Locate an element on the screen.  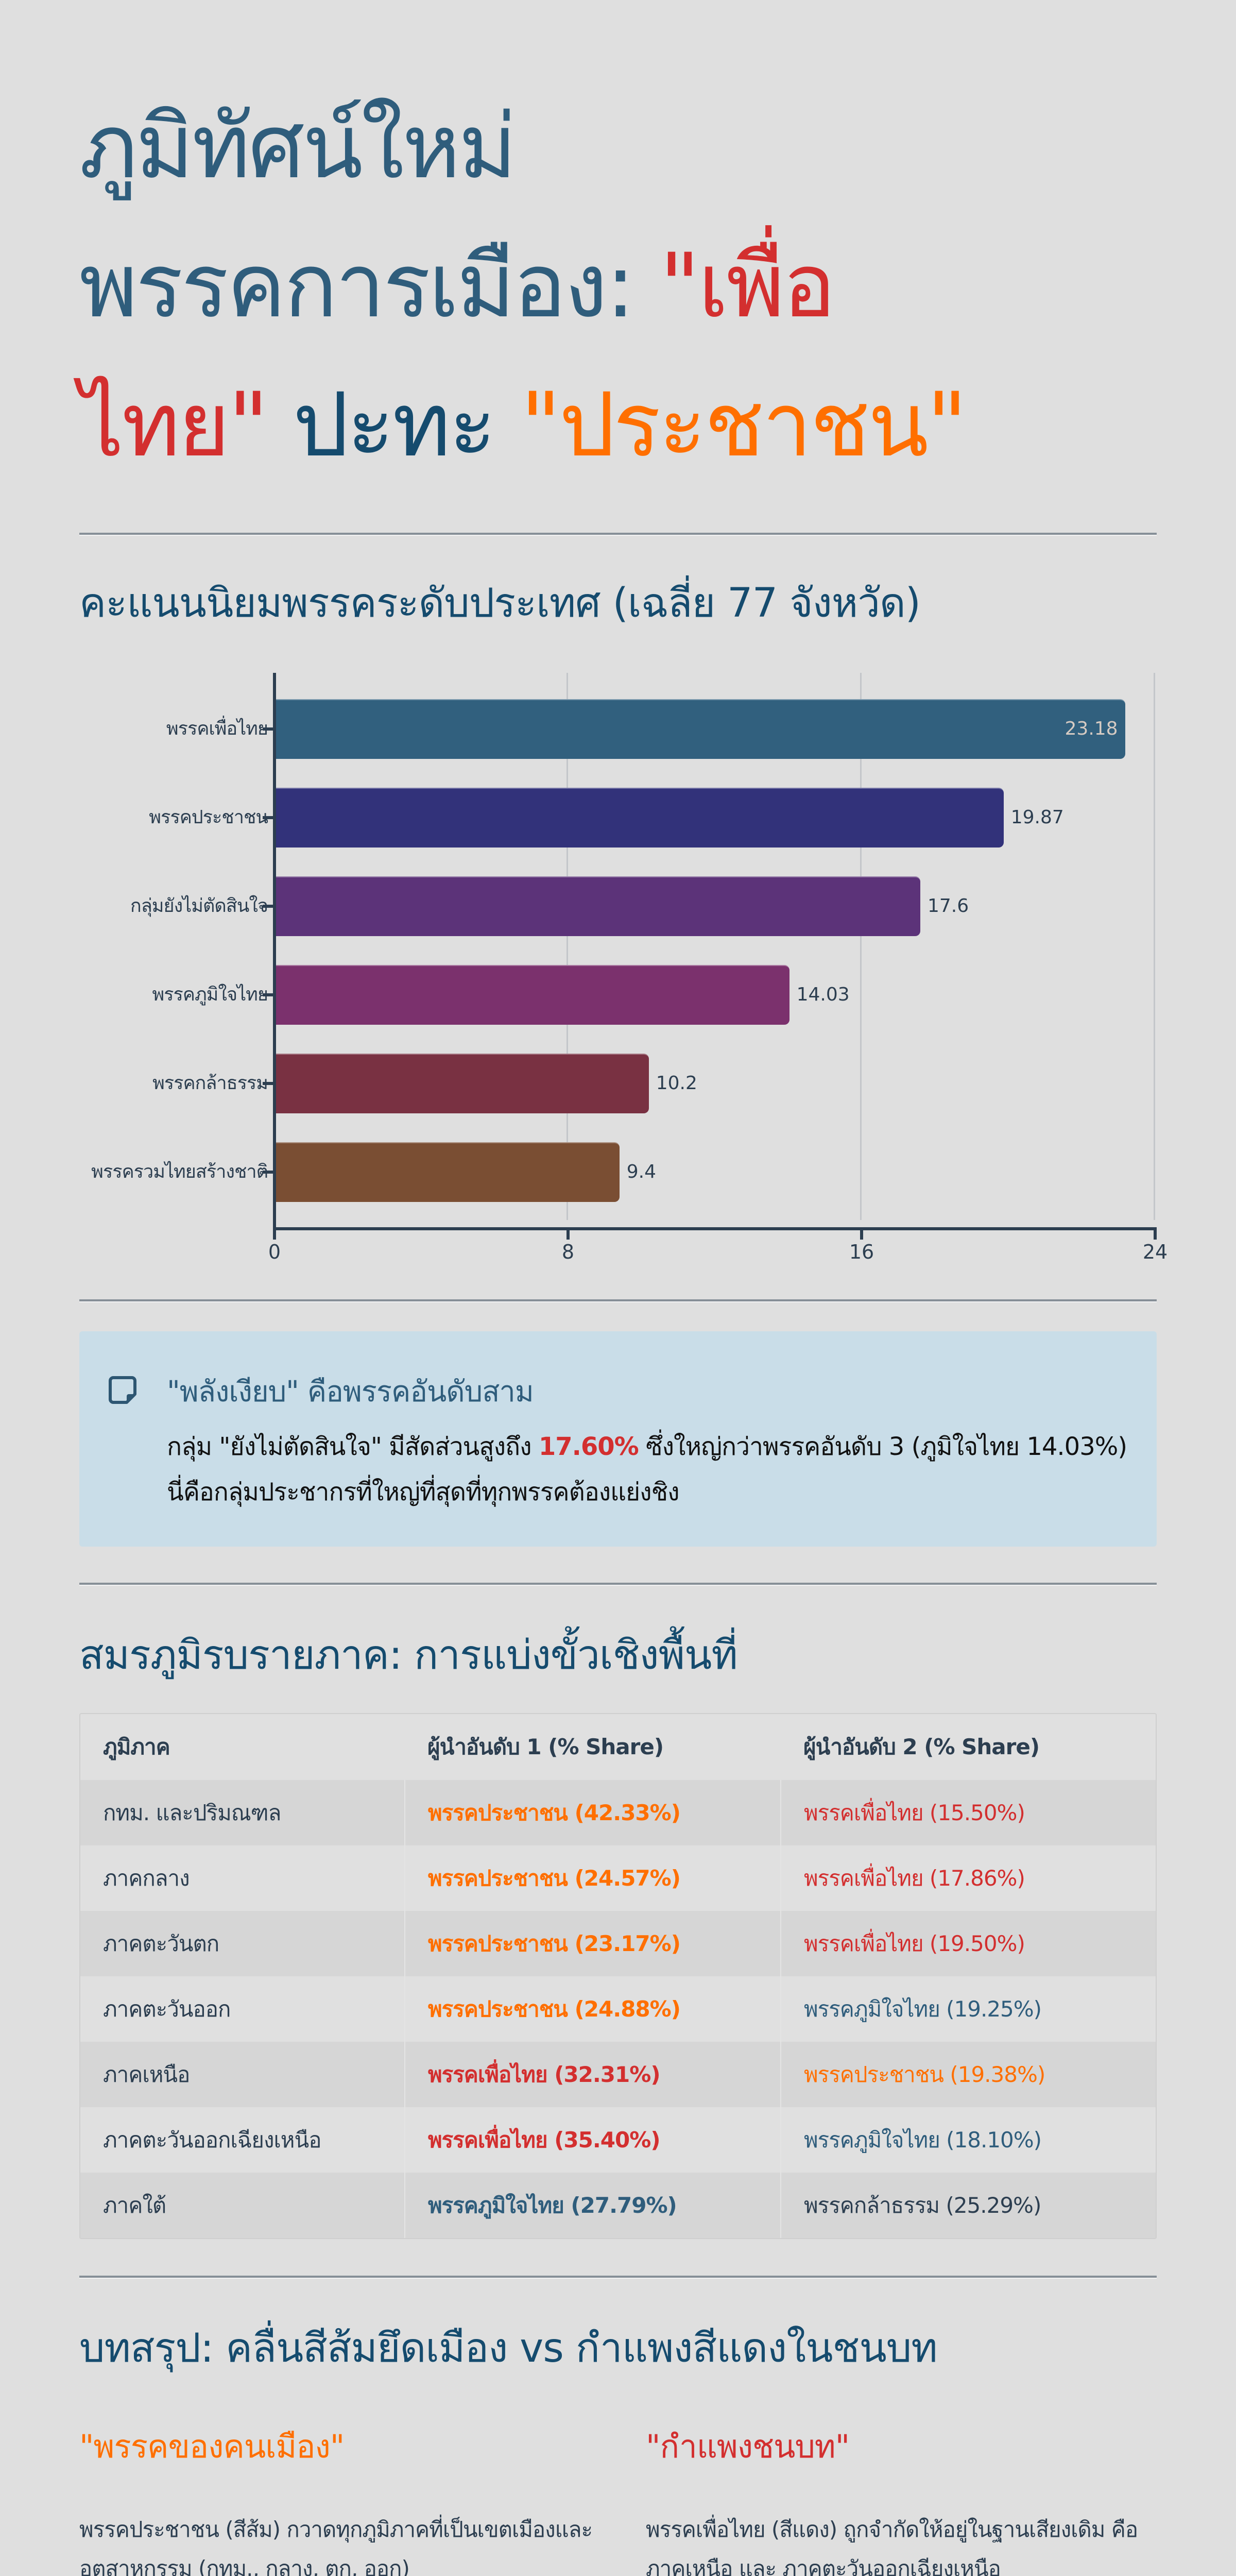
bar-category-label: พรรคภูมิใจไทย is located at coordinates (210, 994).